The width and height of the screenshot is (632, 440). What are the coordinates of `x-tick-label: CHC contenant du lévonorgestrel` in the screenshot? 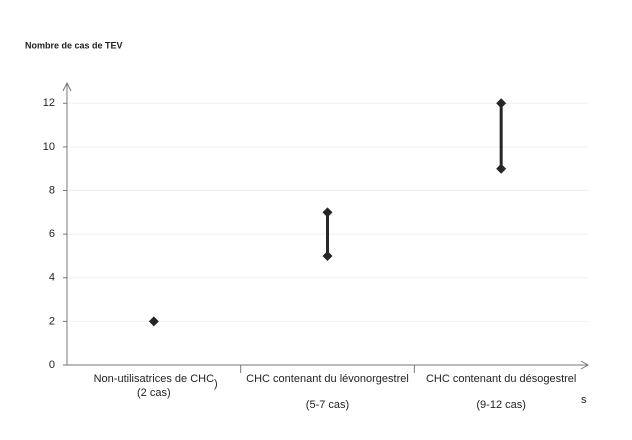 It's located at (327, 379).